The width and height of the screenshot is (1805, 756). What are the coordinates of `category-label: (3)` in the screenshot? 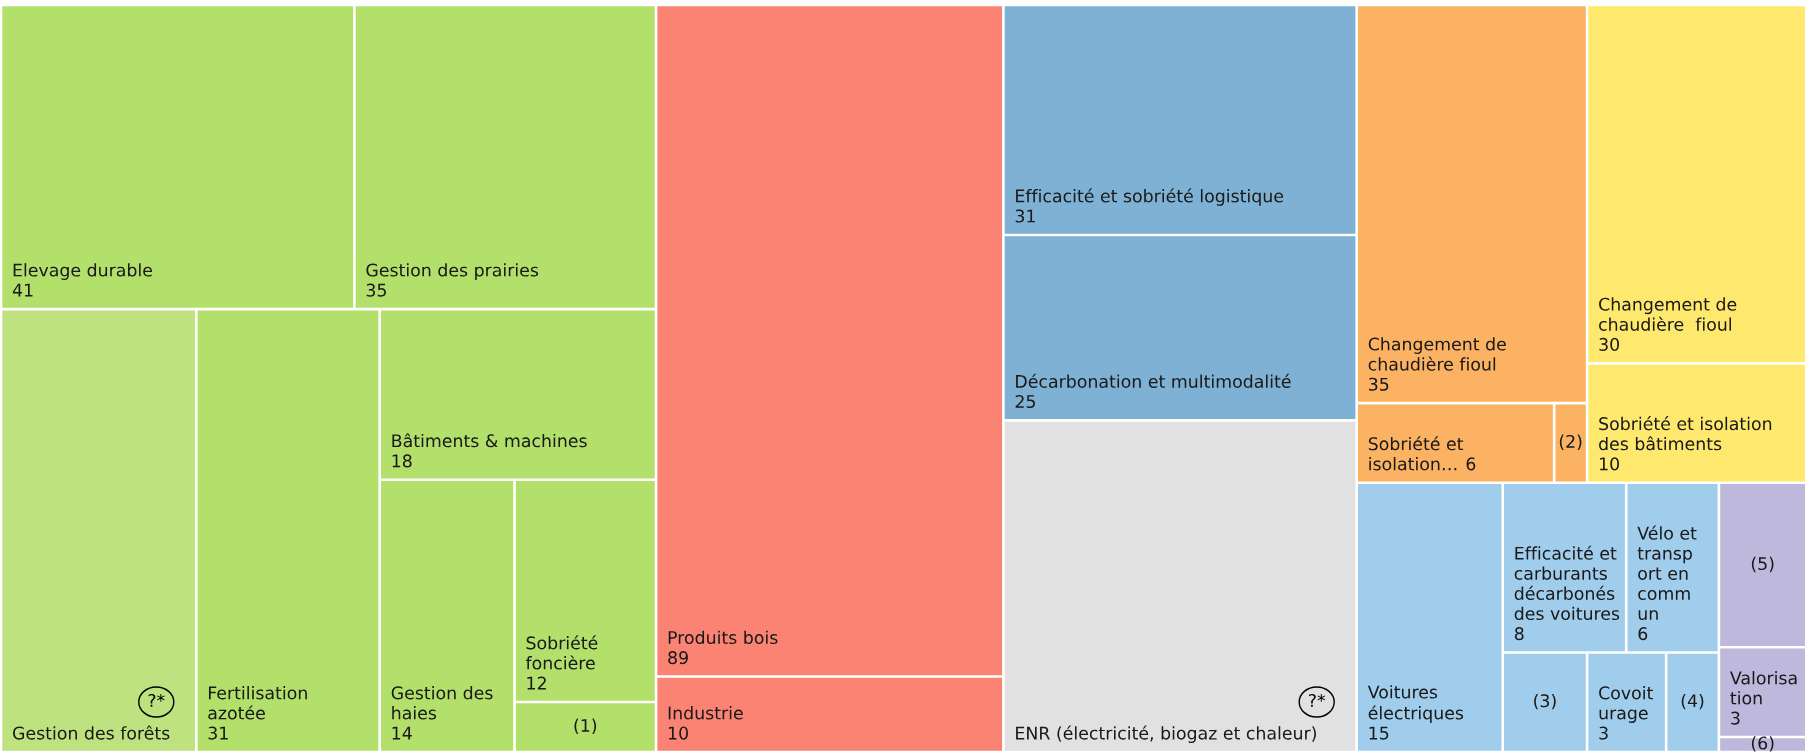 It's located at (1545, 701).